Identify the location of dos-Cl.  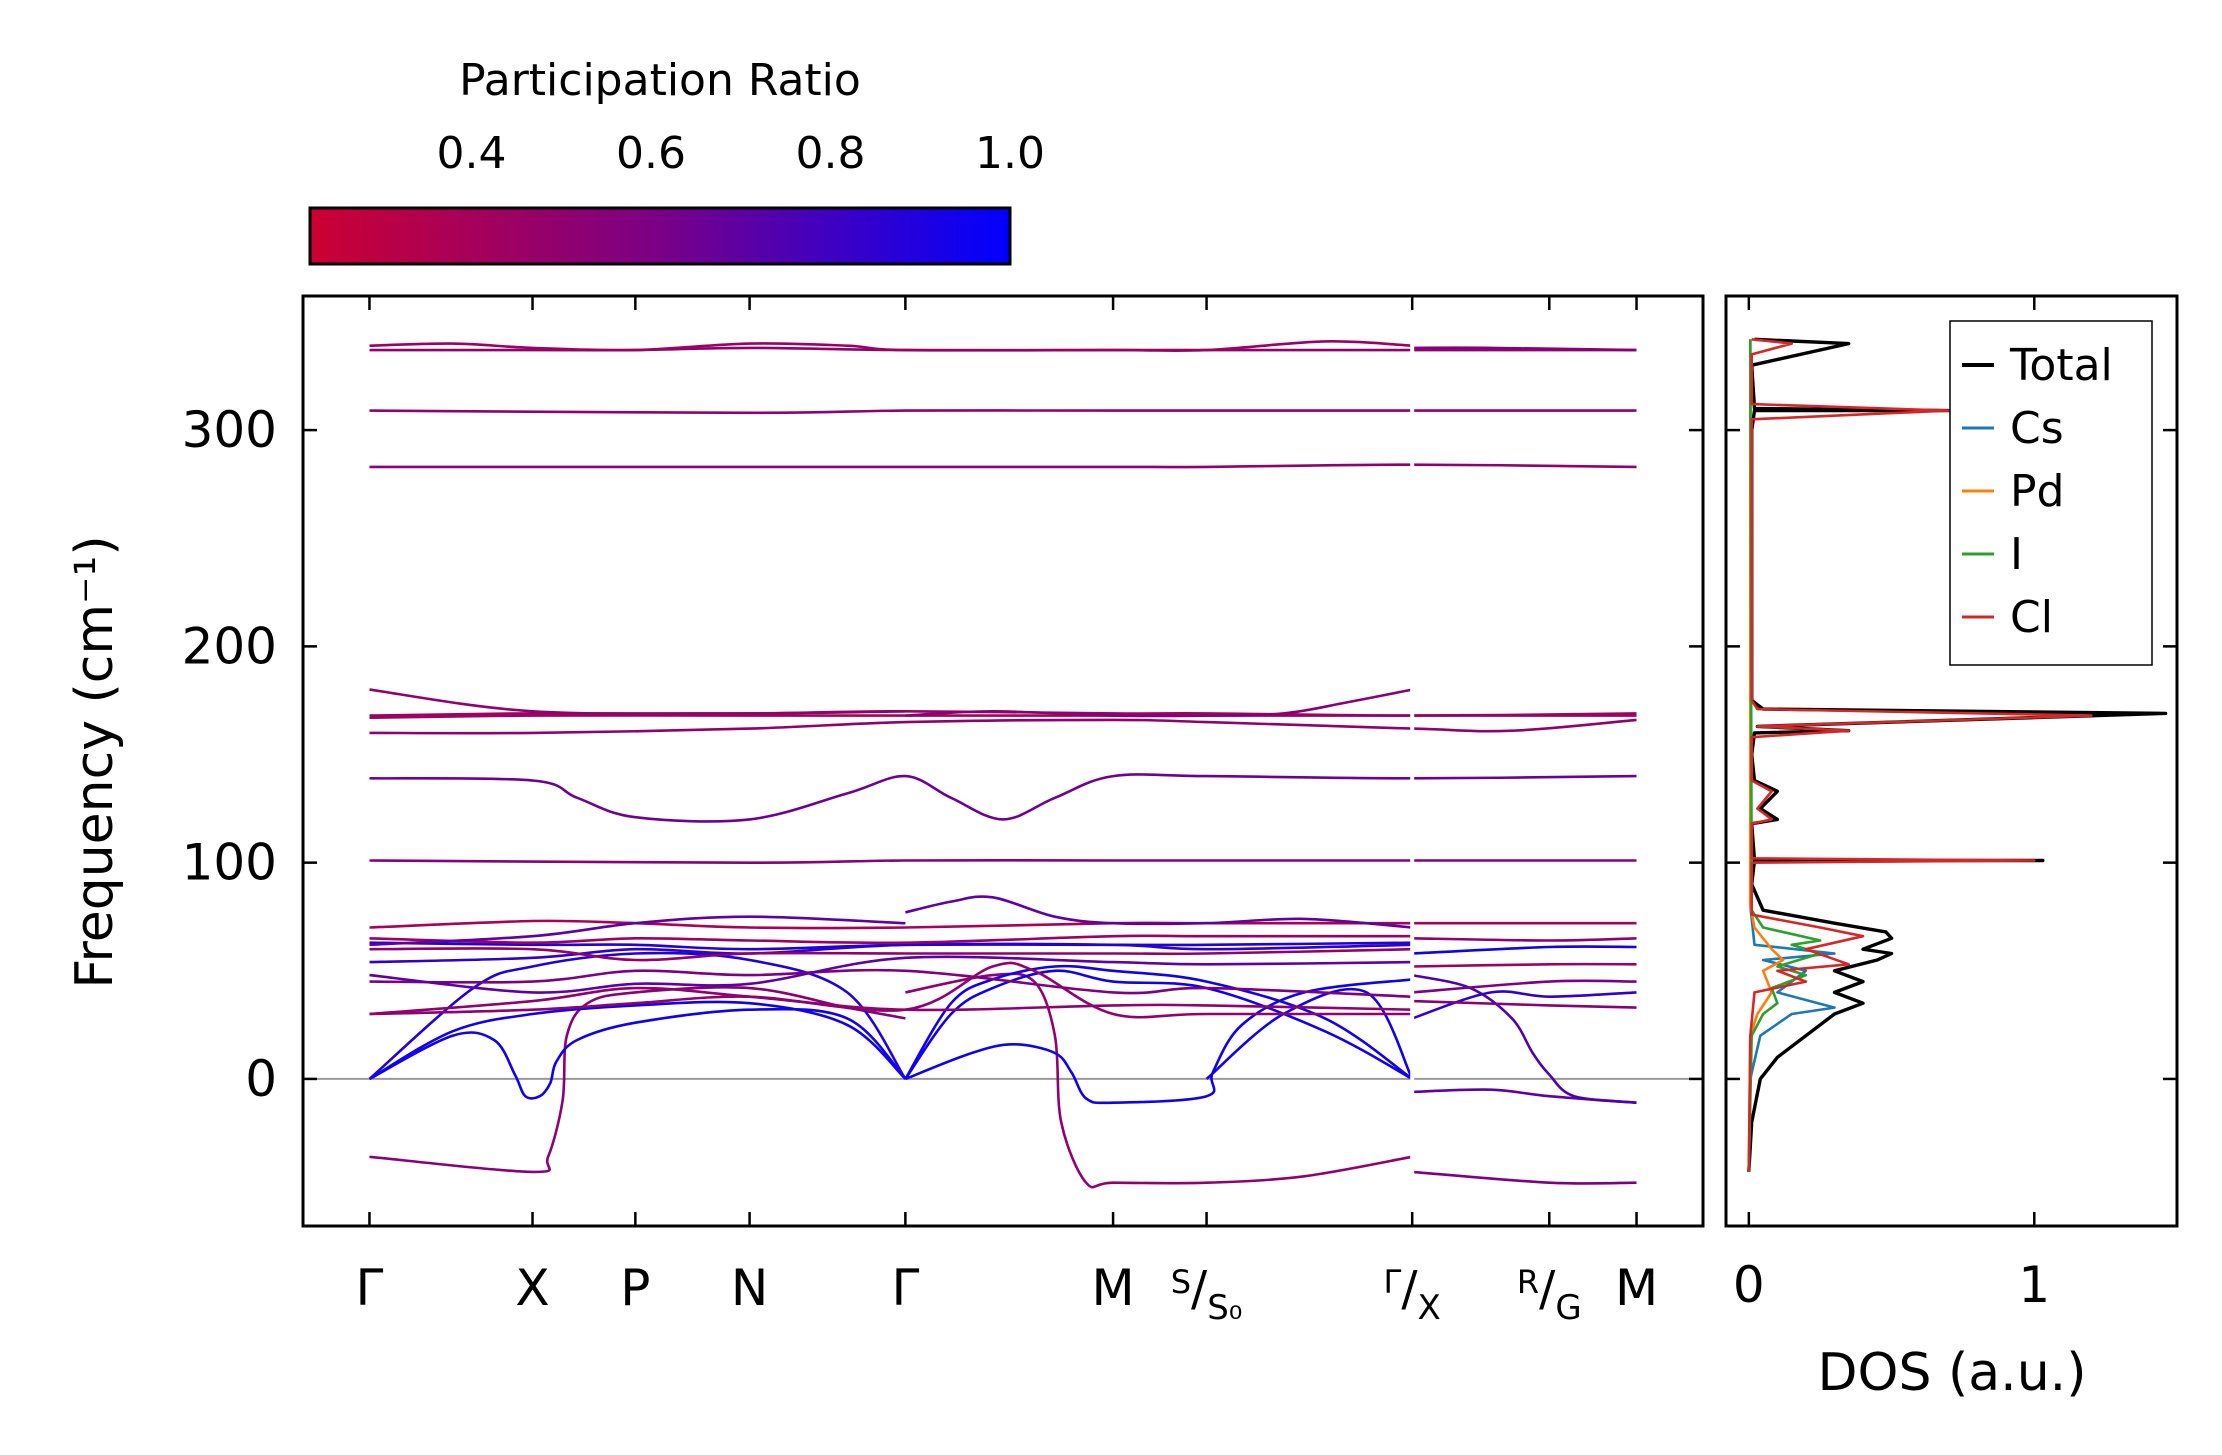
(1920, 755).